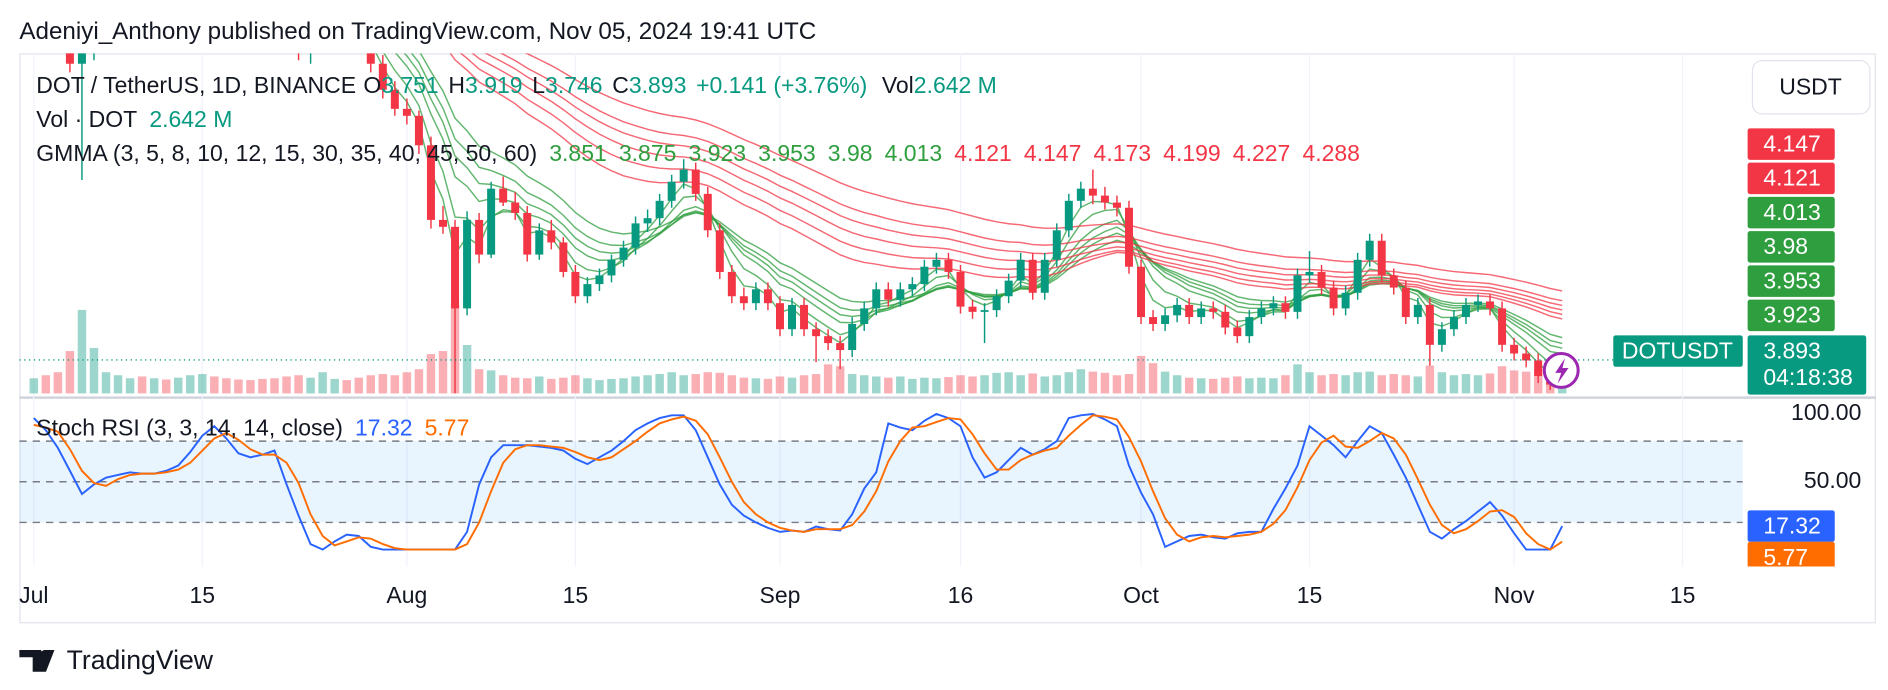 The width and height of the screenshot is (1888, 690). I want to click on currency-label: USDT, so click(1810, 87).